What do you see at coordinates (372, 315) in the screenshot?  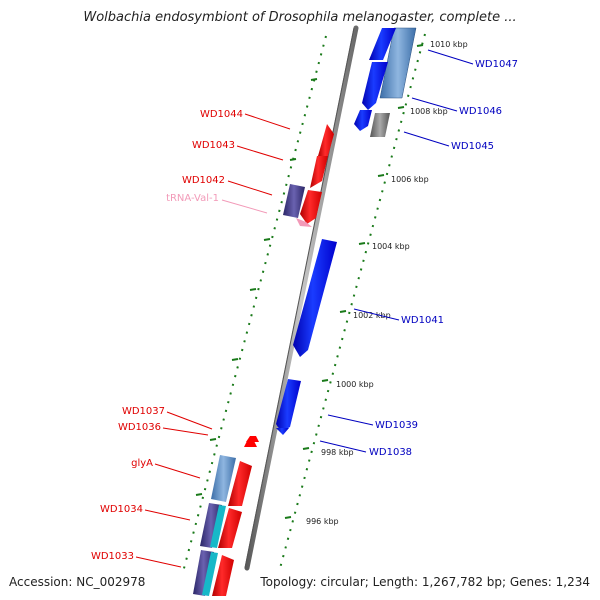 I see `kbp-label: 1002 kbp` at bounding box center [372, 315].